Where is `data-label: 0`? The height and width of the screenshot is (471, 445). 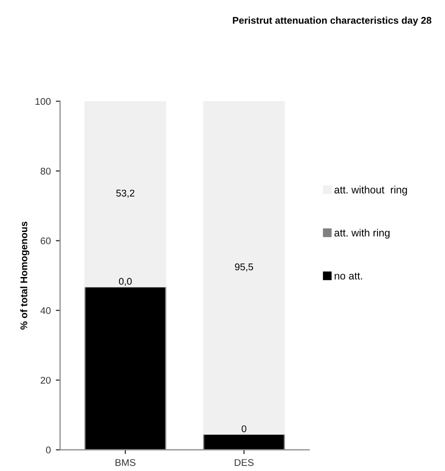
data-label: 0 is located at coordinates (244, 428).